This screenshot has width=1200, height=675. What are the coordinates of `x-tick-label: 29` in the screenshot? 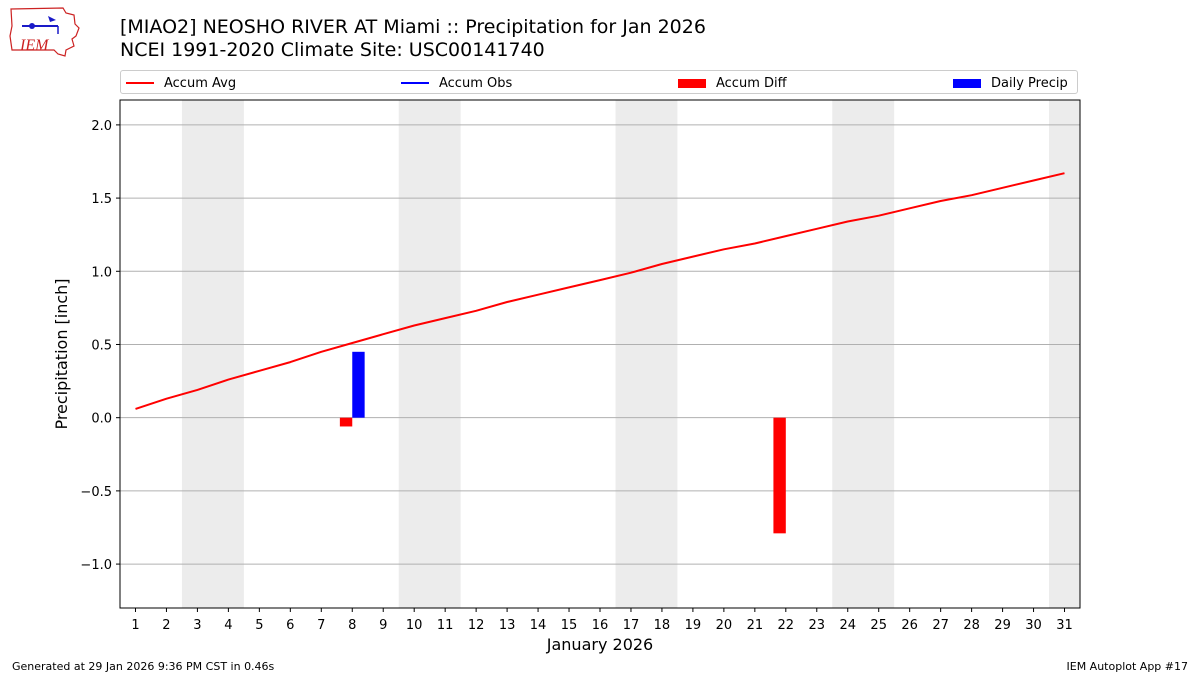 It's located at (1002, 625).